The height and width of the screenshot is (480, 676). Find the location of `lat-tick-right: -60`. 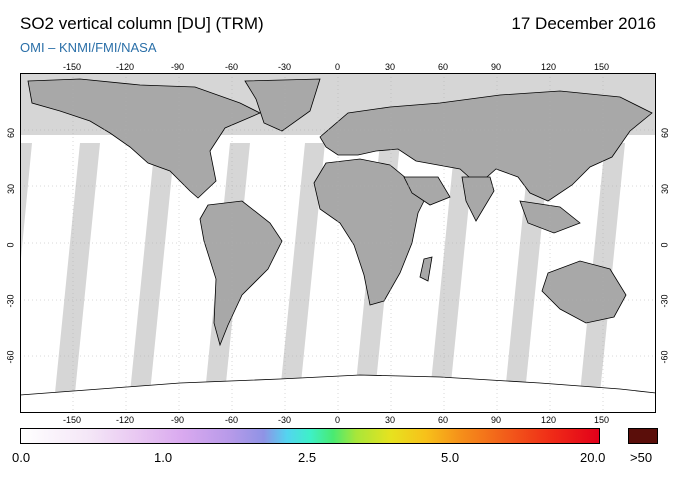

lat-tick-right: -60 is located at coordinates (664, 357).